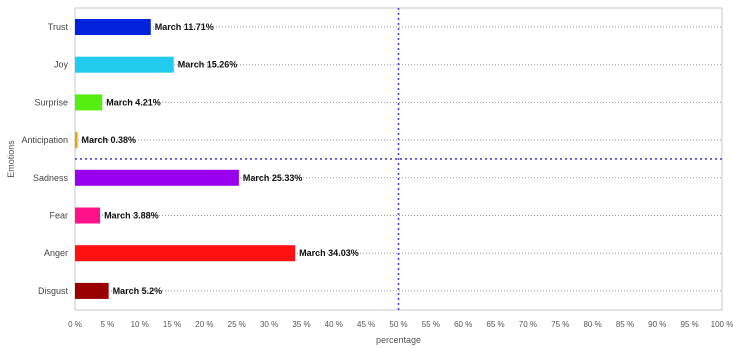  I want to click on x-tick-label: 10 %, so click(140, 324).